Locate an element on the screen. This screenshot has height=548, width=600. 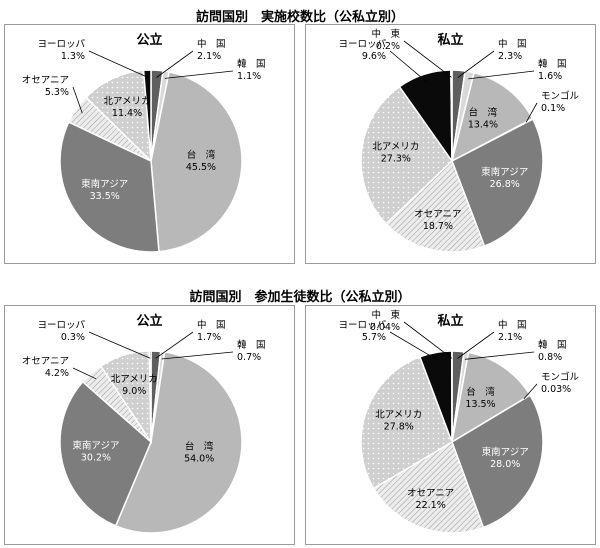
section-title-students: 訪問国別 参加生徒数比（公私立別） is located at coordinates (300, 297).